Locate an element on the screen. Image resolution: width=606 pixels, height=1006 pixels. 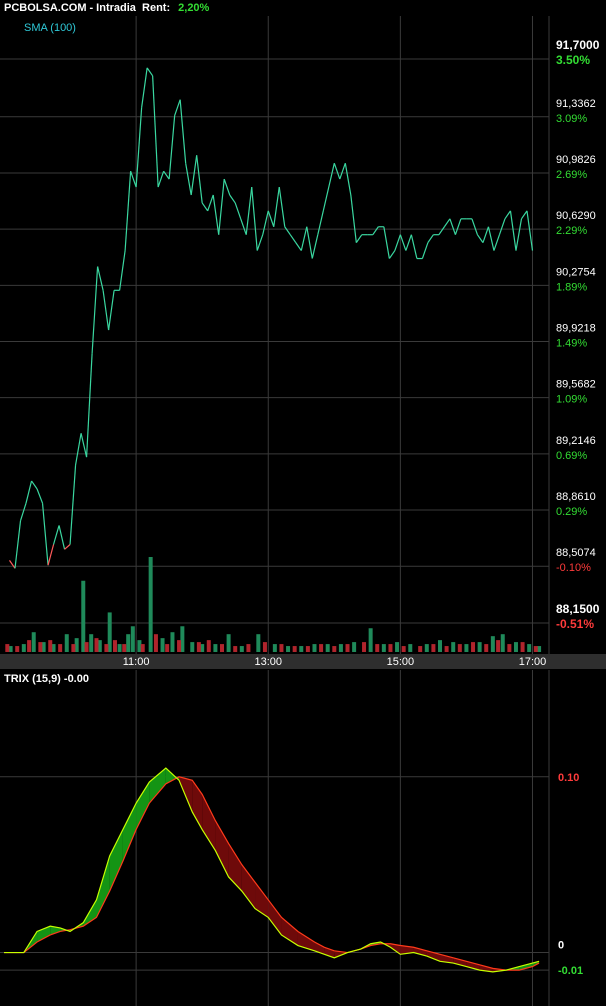
price-axis-label: 91,3362 is located at coordinates (576, 104).